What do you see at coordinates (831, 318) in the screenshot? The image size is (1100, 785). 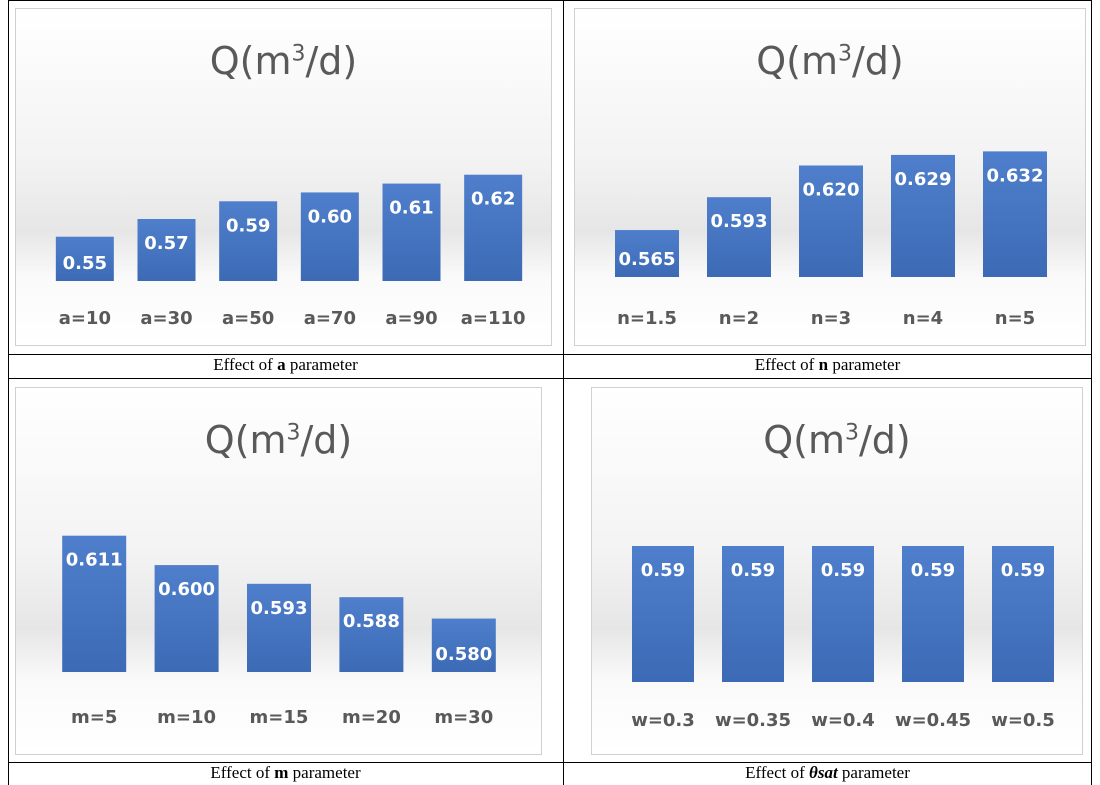 I see `category-label: n=3` at bounding box center [831, 318].